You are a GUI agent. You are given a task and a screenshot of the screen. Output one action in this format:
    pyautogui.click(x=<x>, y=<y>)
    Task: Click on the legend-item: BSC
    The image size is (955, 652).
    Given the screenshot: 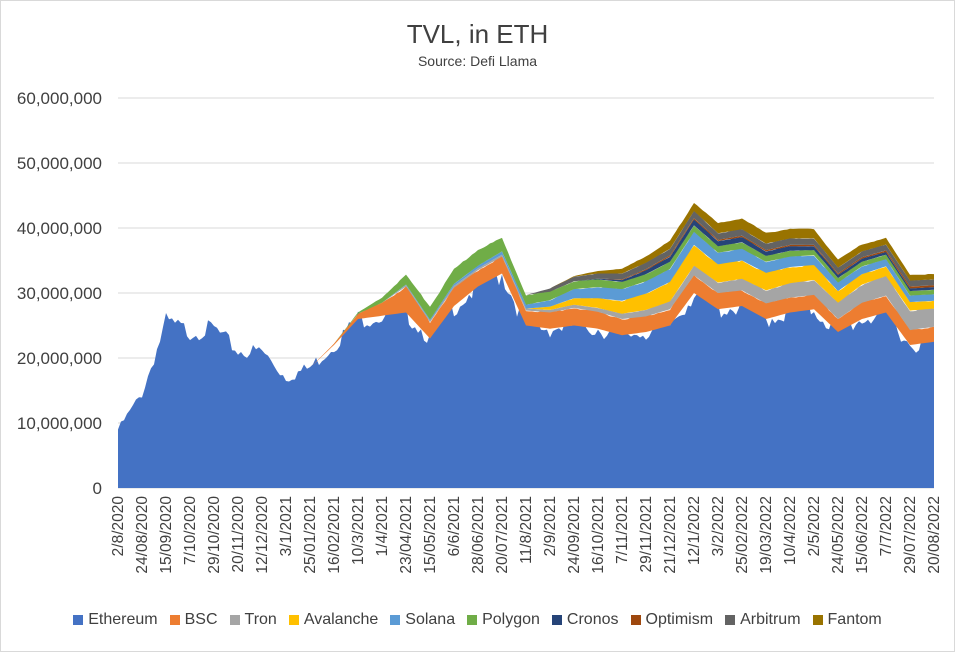 What is the action you would take?
    pyautogui.click(x=193, y=620)
    